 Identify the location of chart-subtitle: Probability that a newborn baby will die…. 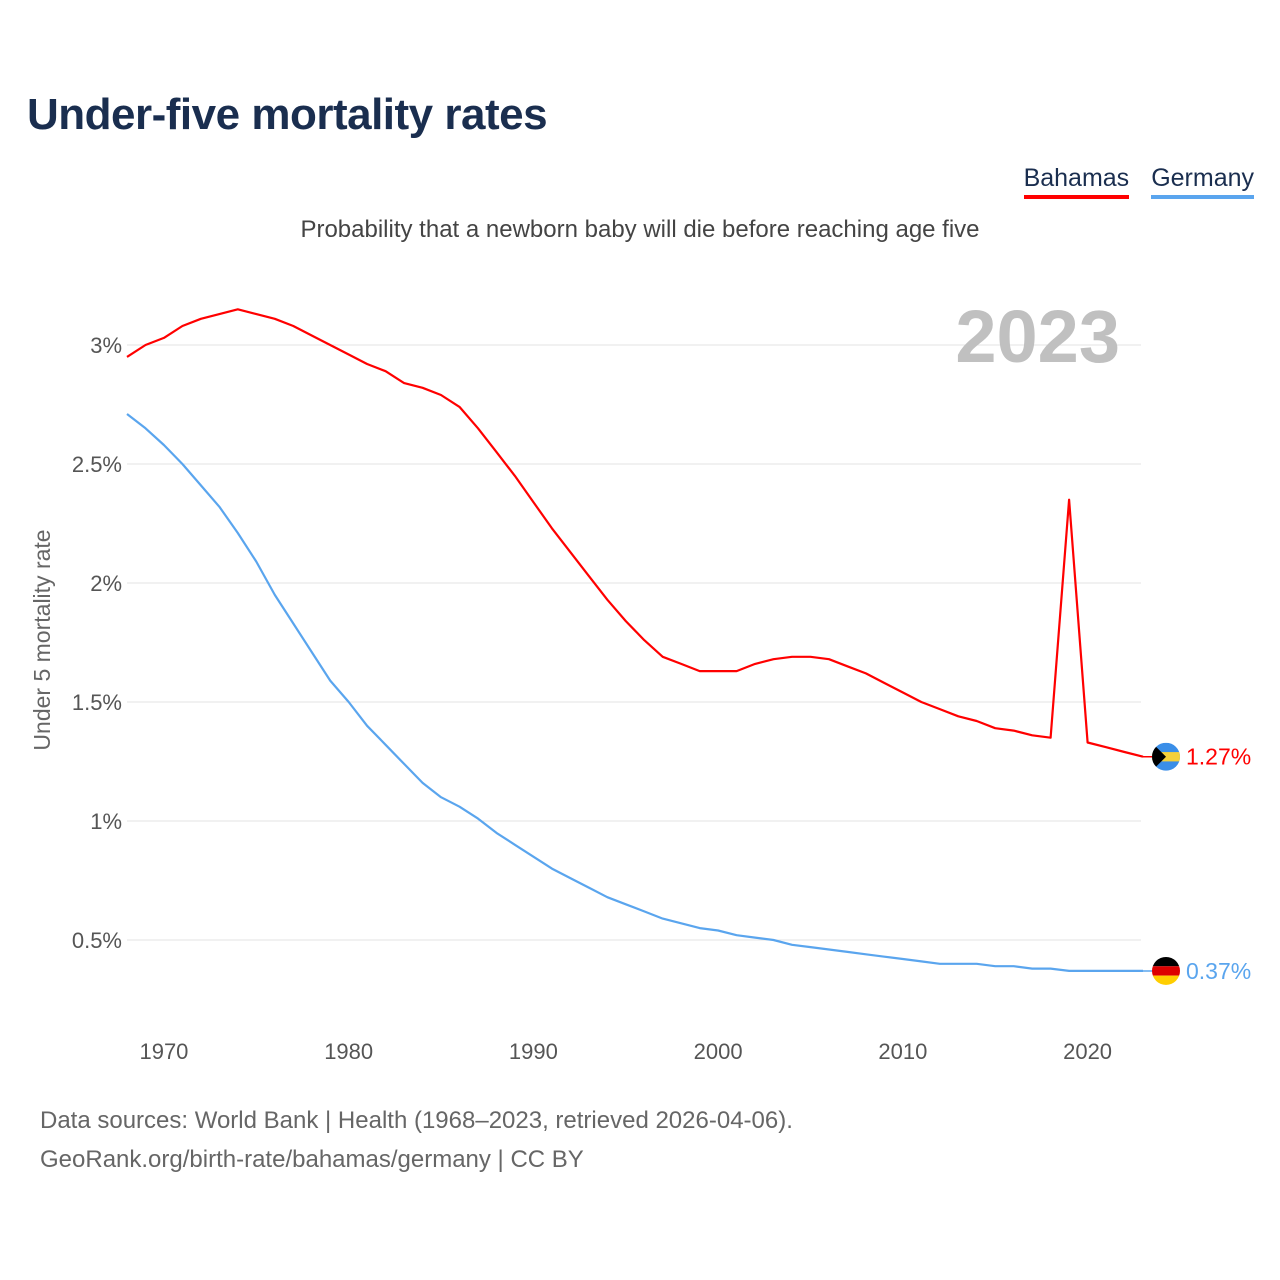
(640, 229).